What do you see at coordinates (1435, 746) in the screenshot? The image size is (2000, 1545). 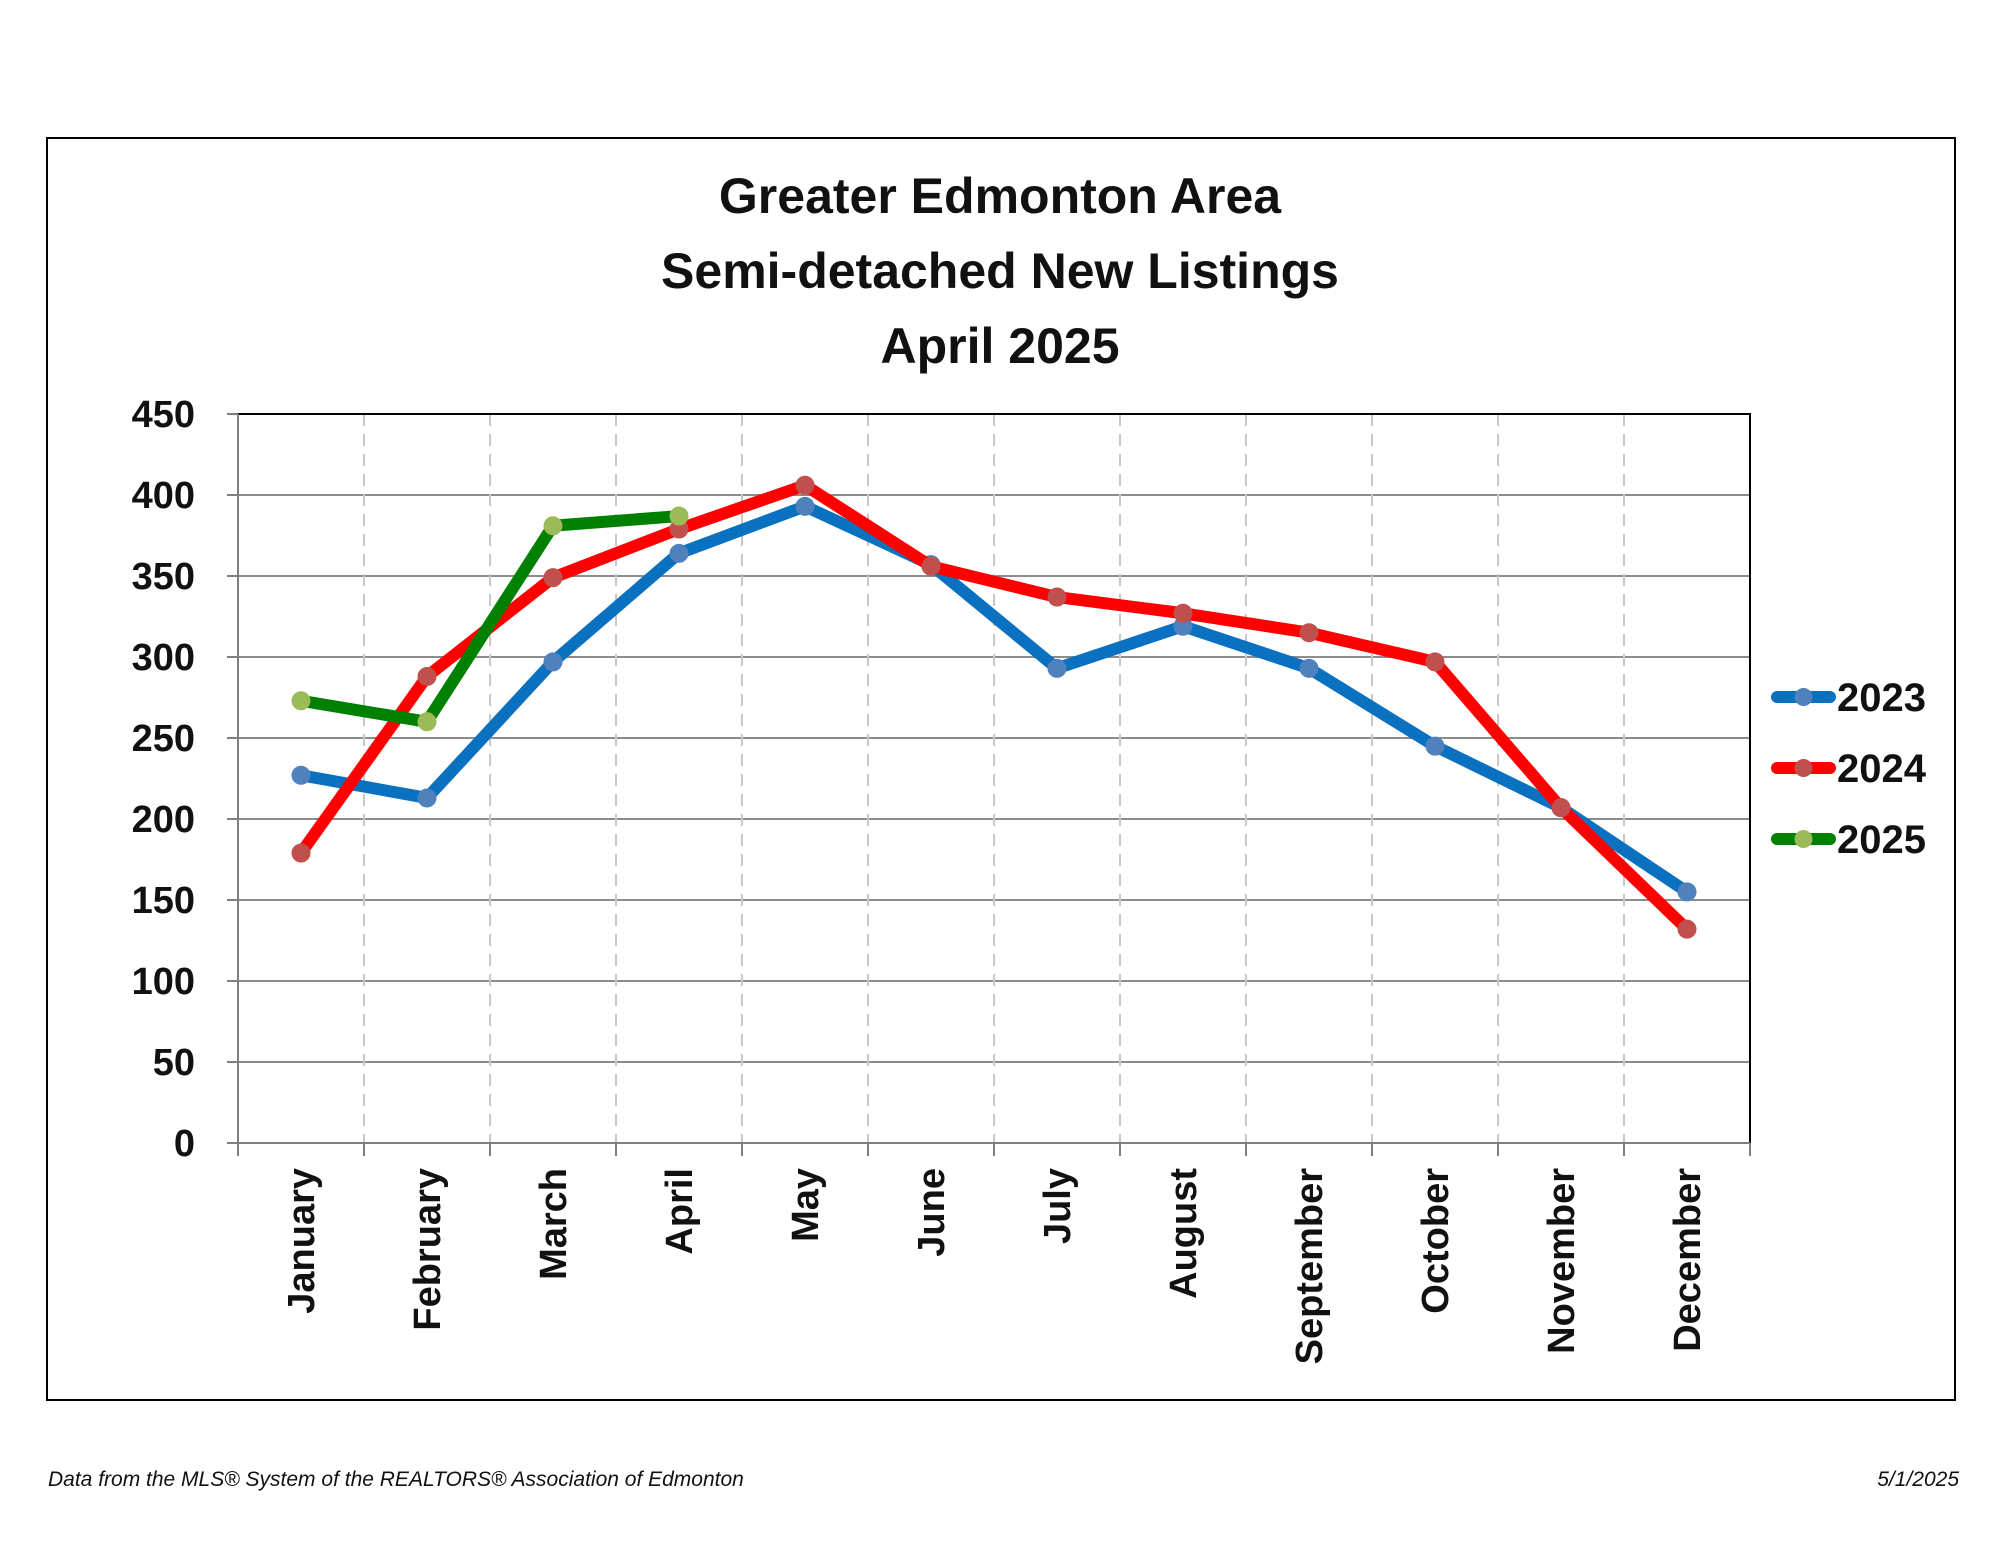 I see `data-point-2023-october` at bounding box center [1435, 746].